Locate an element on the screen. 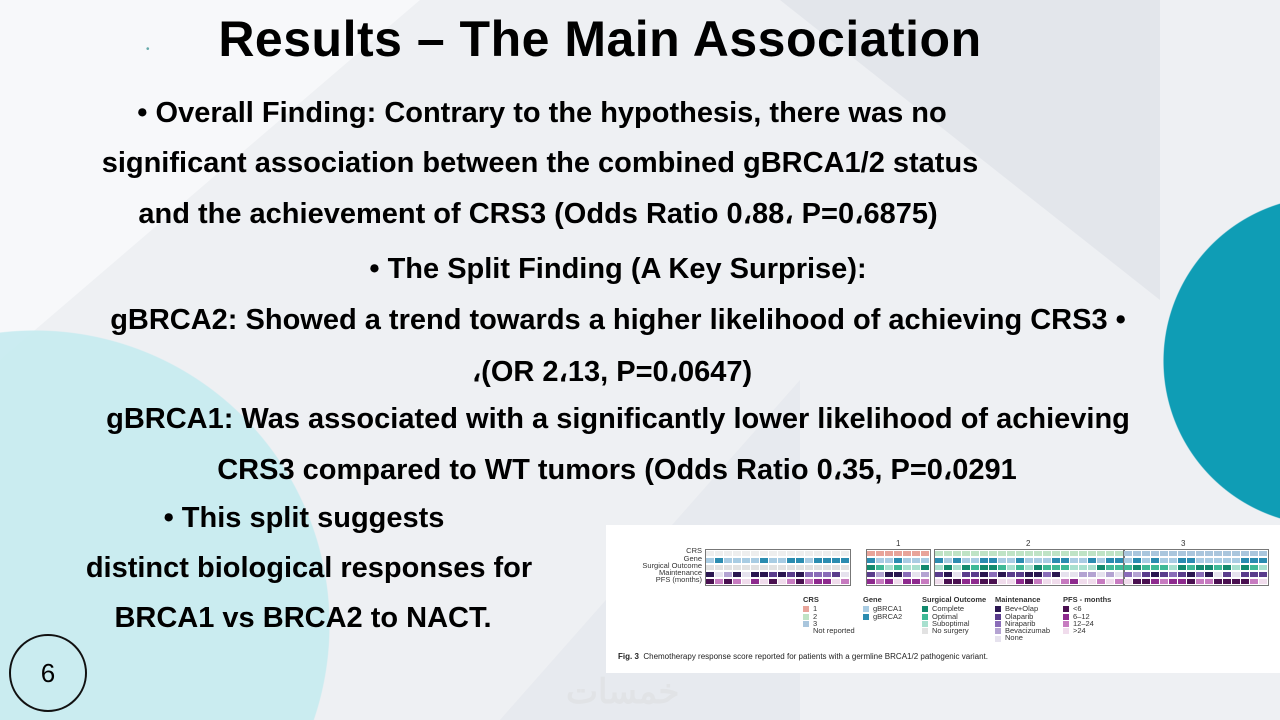  legend-label: <6 is located at coordinates (1077, 609).